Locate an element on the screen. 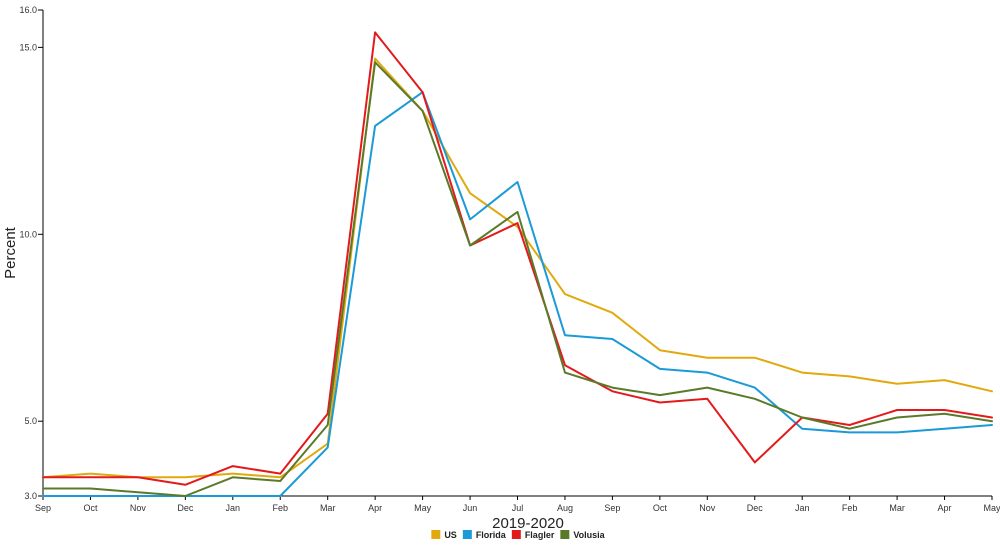  legend-item-florida: Florida is located at coordinates (484, 535).